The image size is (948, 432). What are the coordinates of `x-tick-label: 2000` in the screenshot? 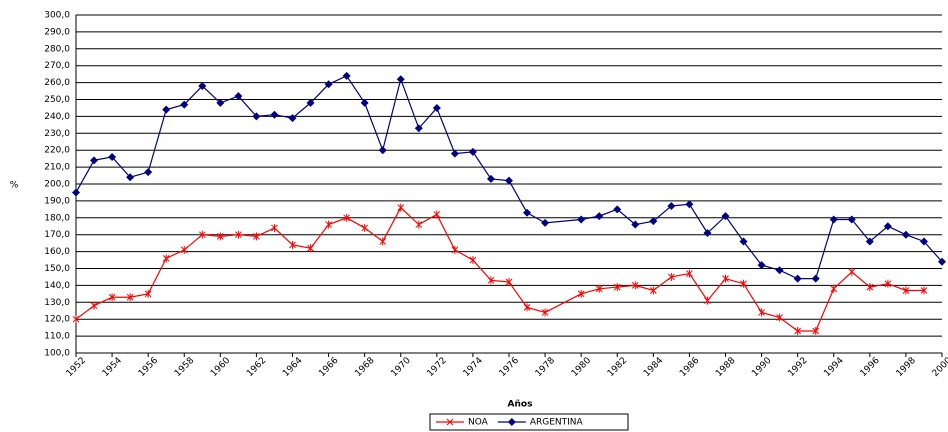 It's located at (939, 367).